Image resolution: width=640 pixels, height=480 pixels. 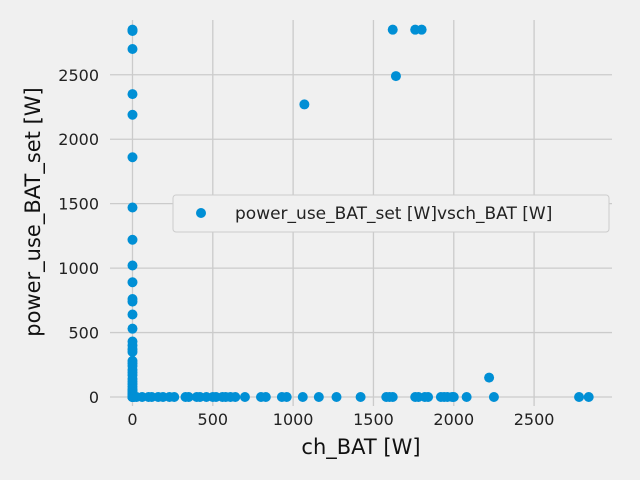 What do you see at coordinates (213, 419) in the screenshot?
I see `x-tick-label: 500` at bounding box center [213, 419].